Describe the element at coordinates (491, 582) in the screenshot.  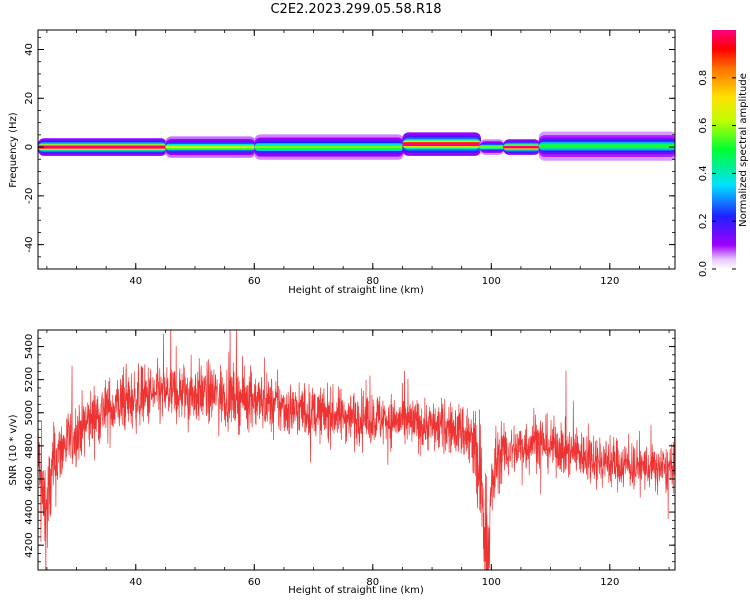
I see `snr-xtick-label: 100` at that location.